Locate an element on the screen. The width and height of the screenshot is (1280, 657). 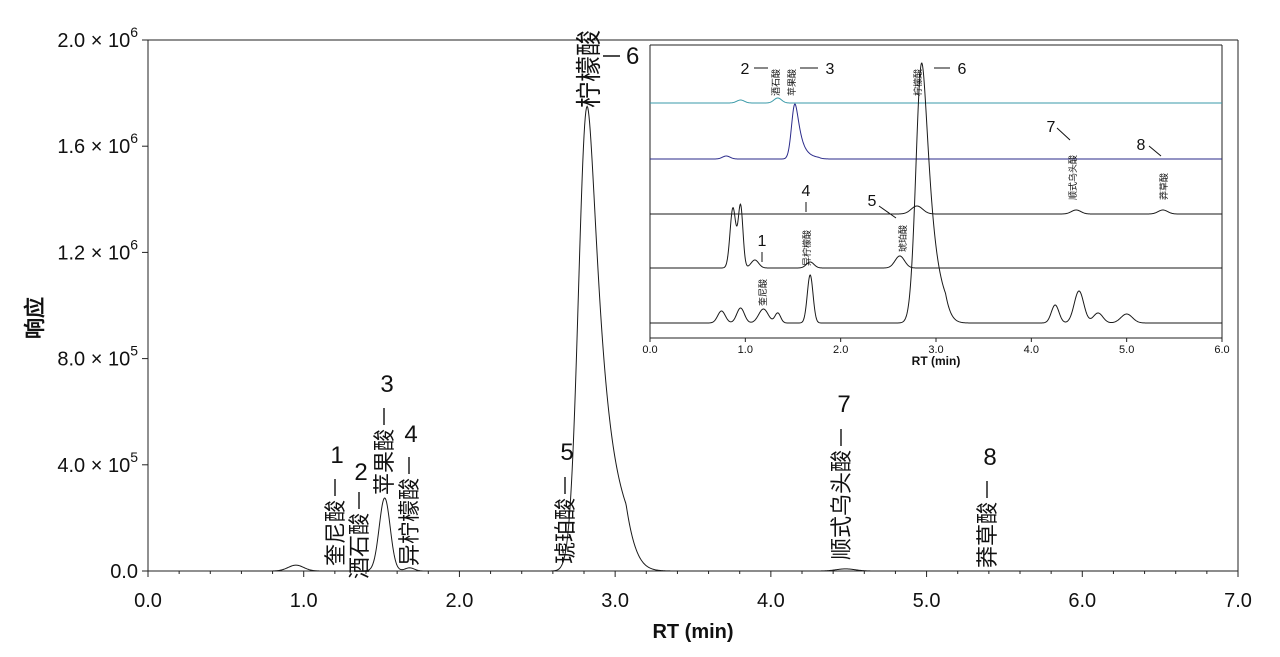
inset-peak-annotation: 5 琥珀酸 is located at coordinates (888, 222).